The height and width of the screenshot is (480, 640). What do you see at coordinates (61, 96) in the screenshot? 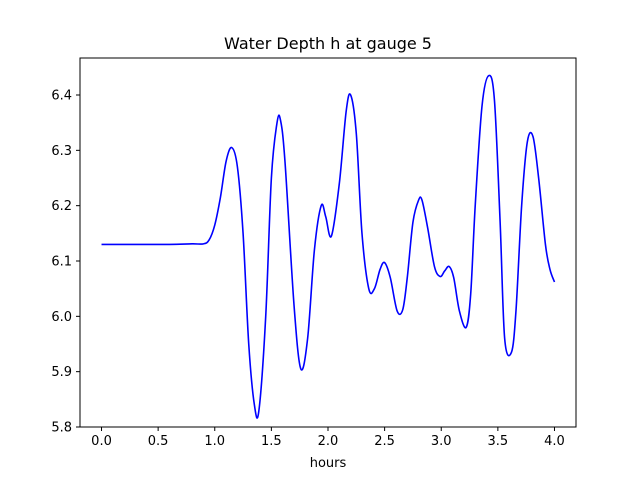
I see `y-tick-label: 6.4` at bounding box center [61, 96].